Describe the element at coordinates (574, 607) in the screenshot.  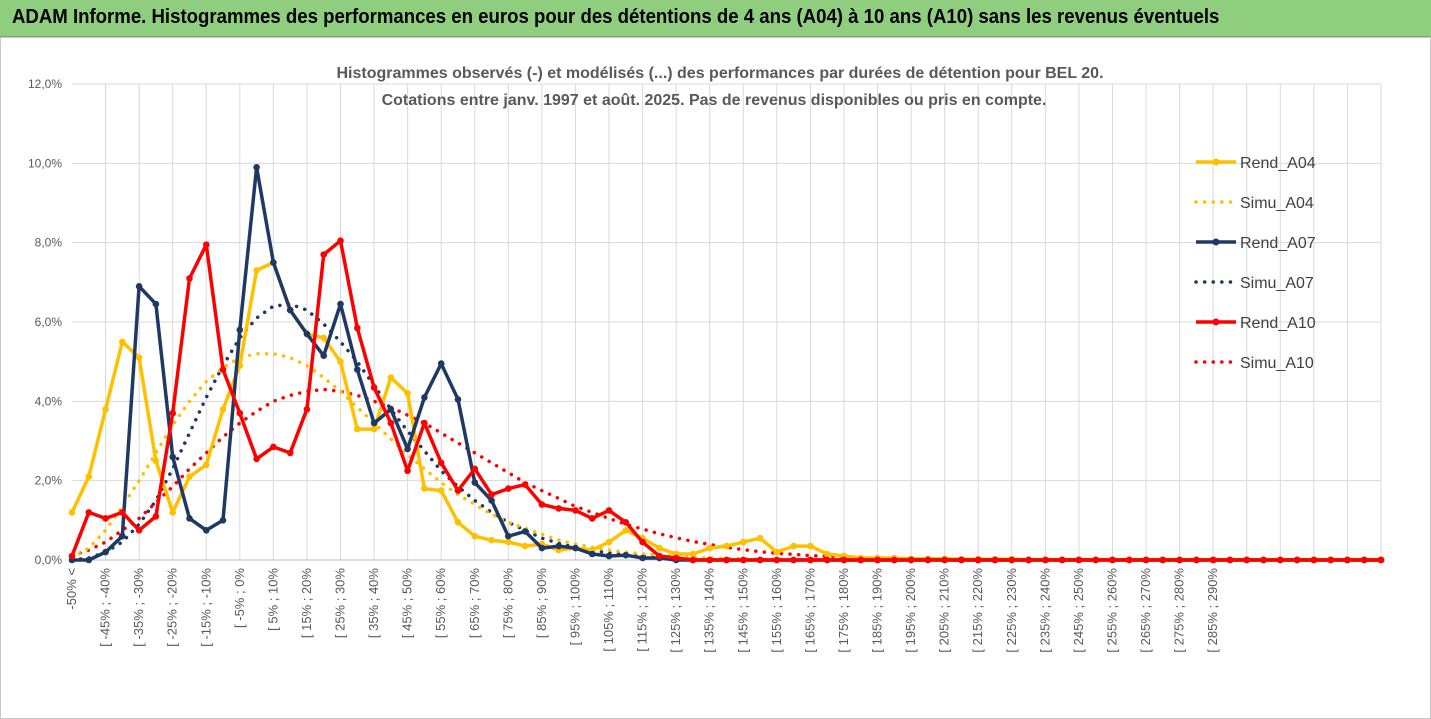
I see `x-tick-label: [ 95% ; 100%` at that location.